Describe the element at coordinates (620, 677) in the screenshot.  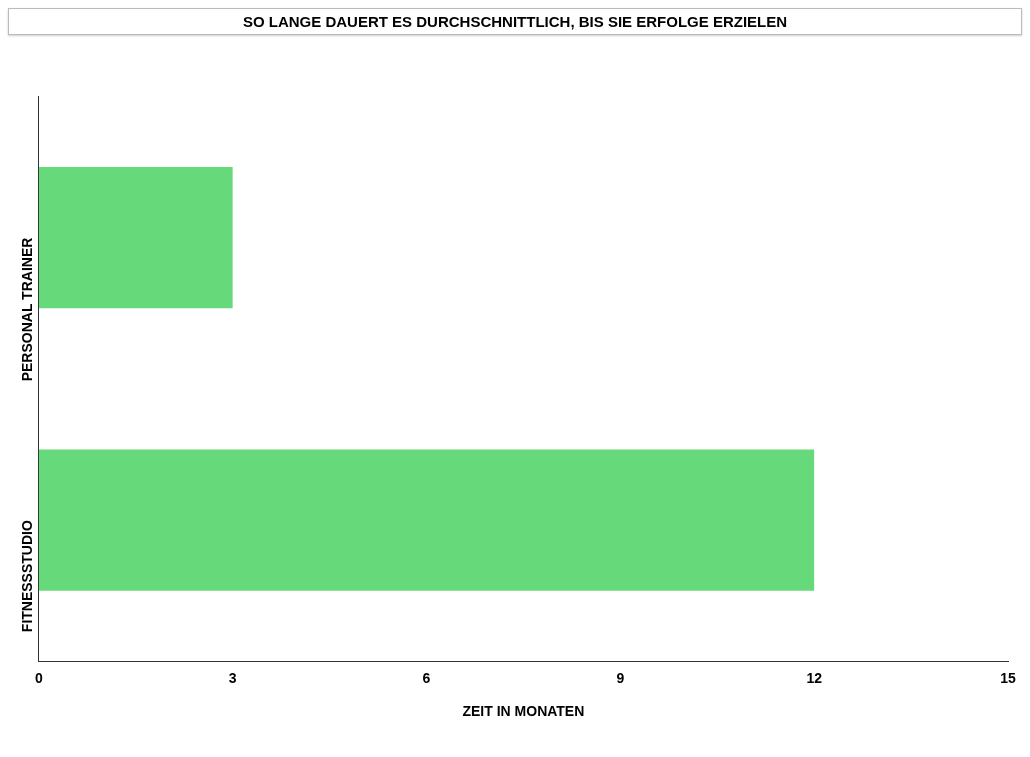
I see `x-tick-label: 9` at that location.